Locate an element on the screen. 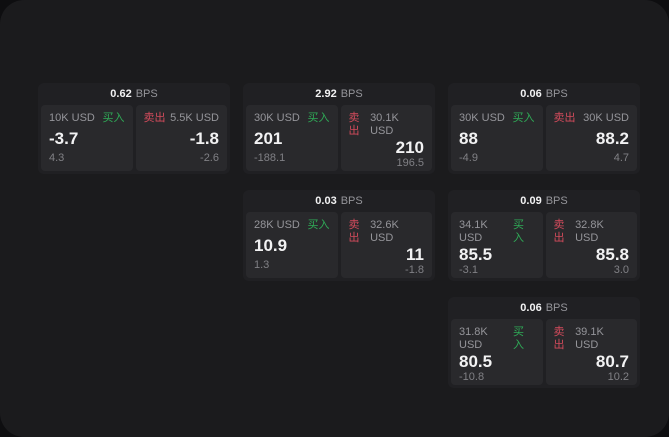 This screenshot has width=669, height=437. sell-amount: 5.5K USD is located at coordinates (194, 118).